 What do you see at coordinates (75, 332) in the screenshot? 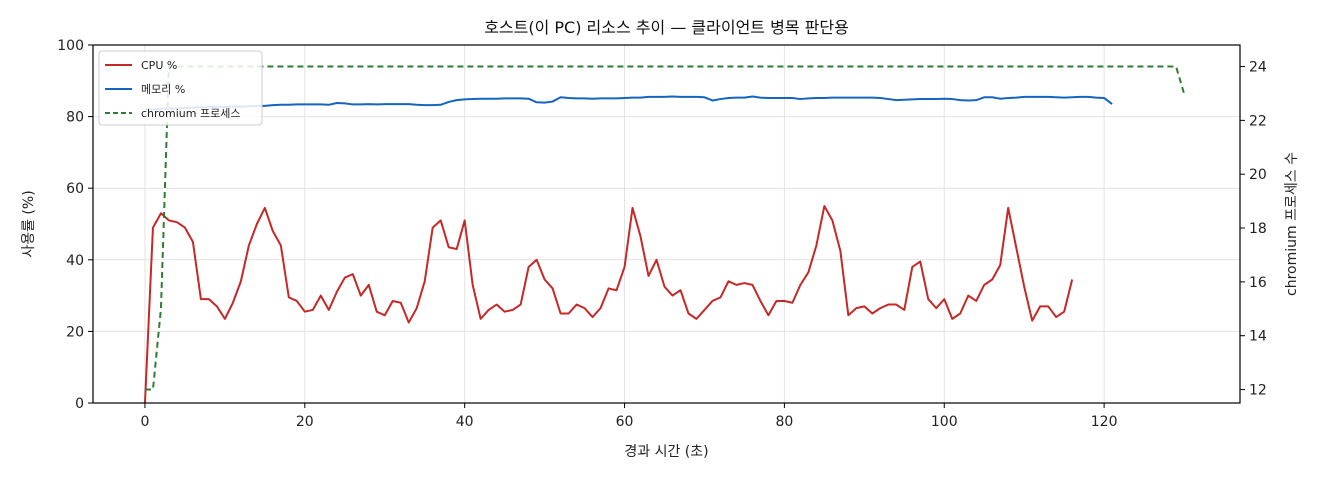
I see `y-tick-label: 20` at bounding box center [75, 332].